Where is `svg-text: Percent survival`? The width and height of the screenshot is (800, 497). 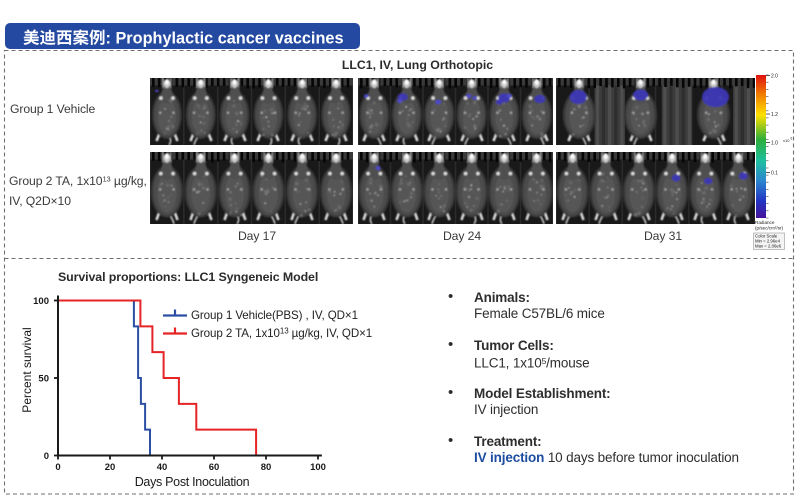 svg-text: Percent survival is located at coordinates (27, 369).